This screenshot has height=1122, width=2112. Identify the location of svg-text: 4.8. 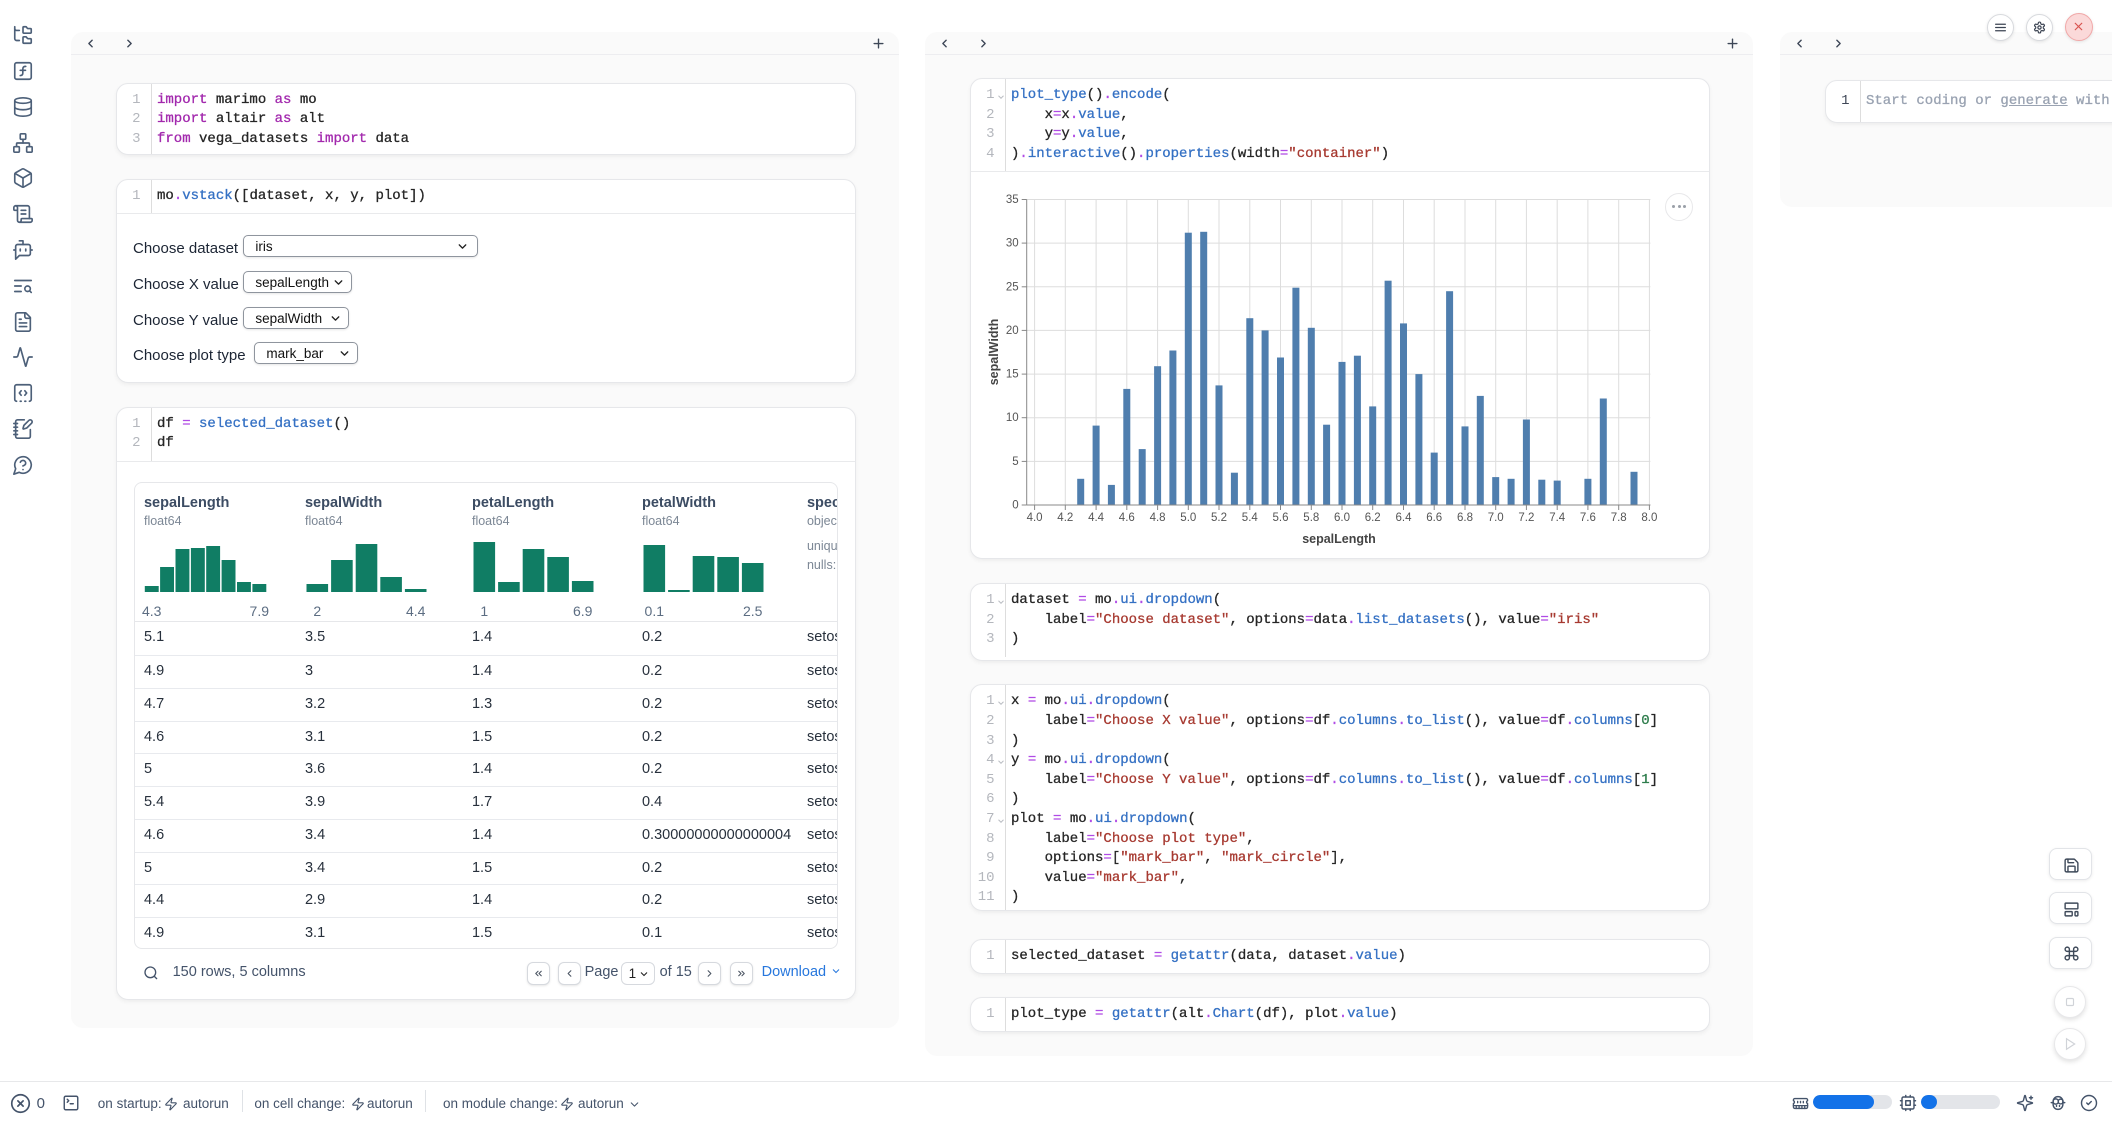
(1158, 518).